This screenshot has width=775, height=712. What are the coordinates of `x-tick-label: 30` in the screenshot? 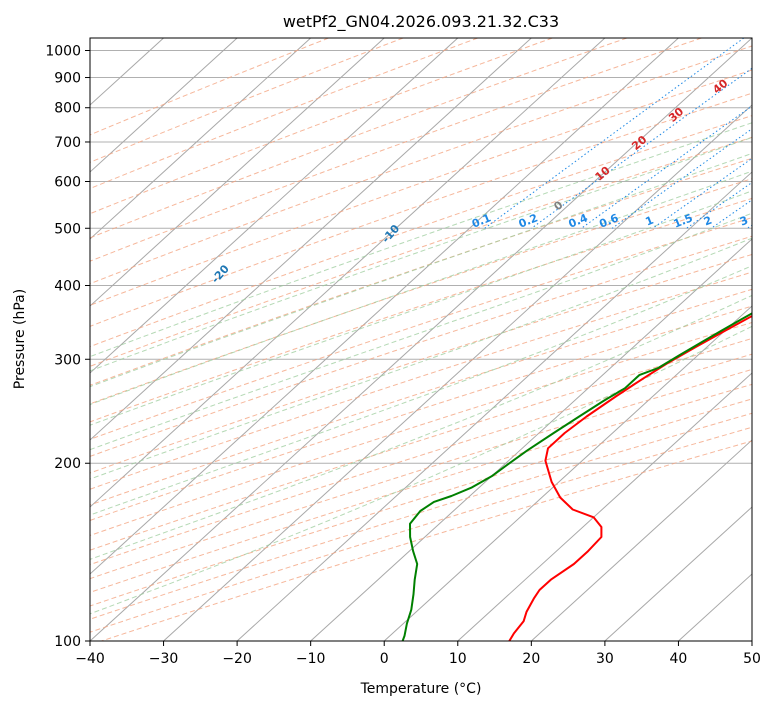 It's located at (605, 659).